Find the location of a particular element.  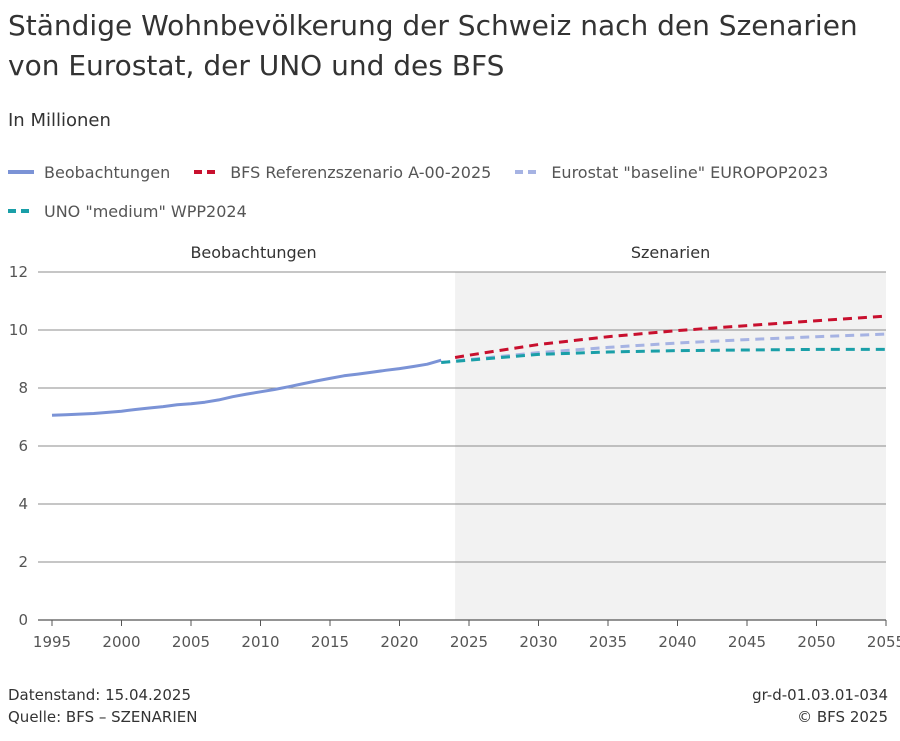

footer-copyright: © BFS 2025 is located at coordinates (842, 717).